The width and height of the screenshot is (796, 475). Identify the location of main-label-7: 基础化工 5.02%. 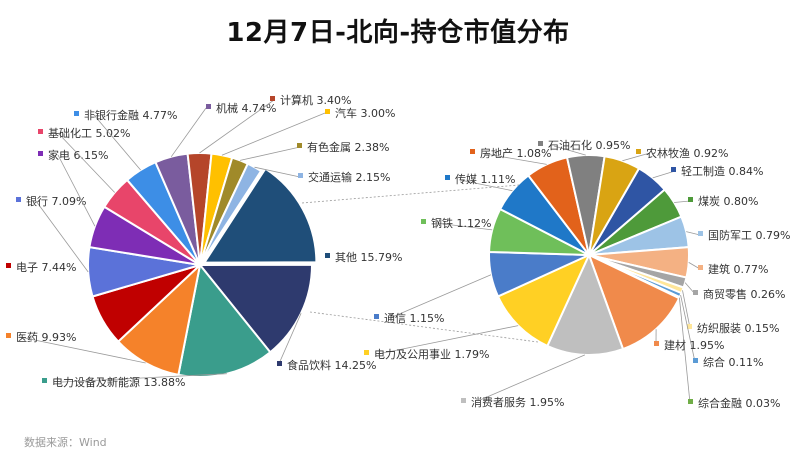
(89, 133).